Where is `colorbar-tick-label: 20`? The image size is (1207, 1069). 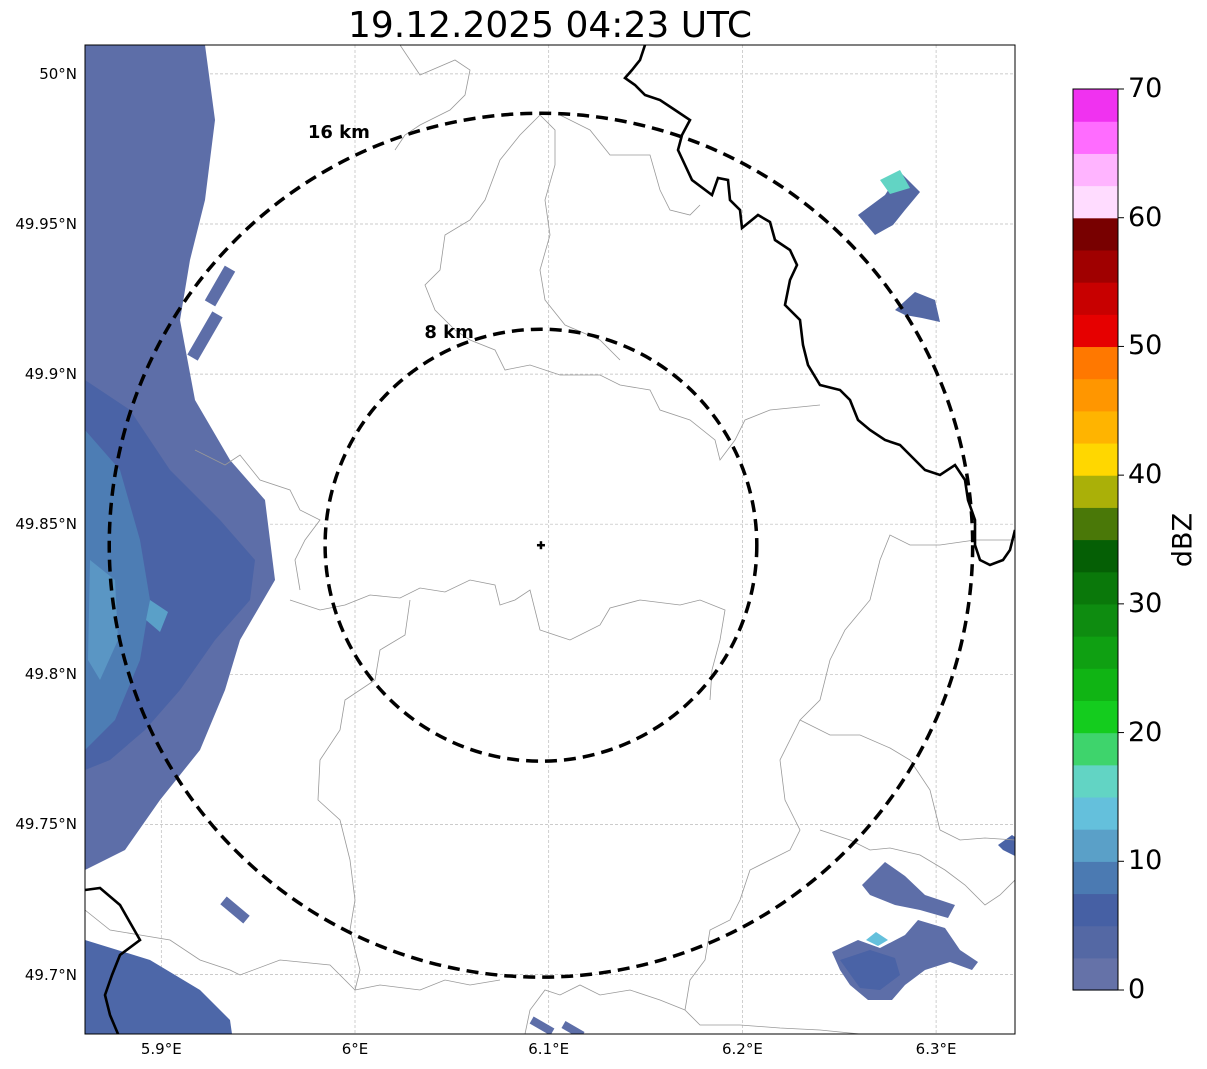 colorbar-tick-label: 20 is located at coordinates (1145, 732).